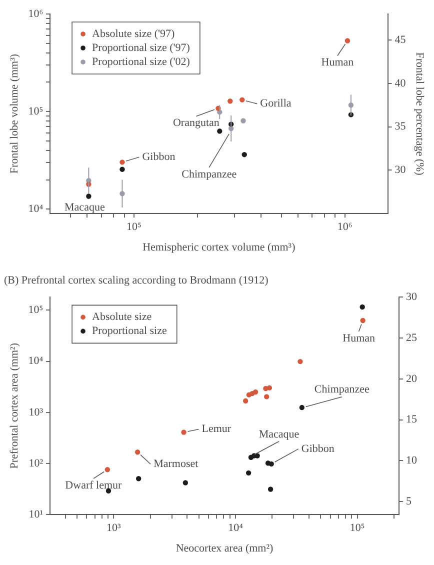 Image resolution: width=434 pixels, height=565 pixels. I want to click on annotation: Dwarf lemur, so click(93, 485).